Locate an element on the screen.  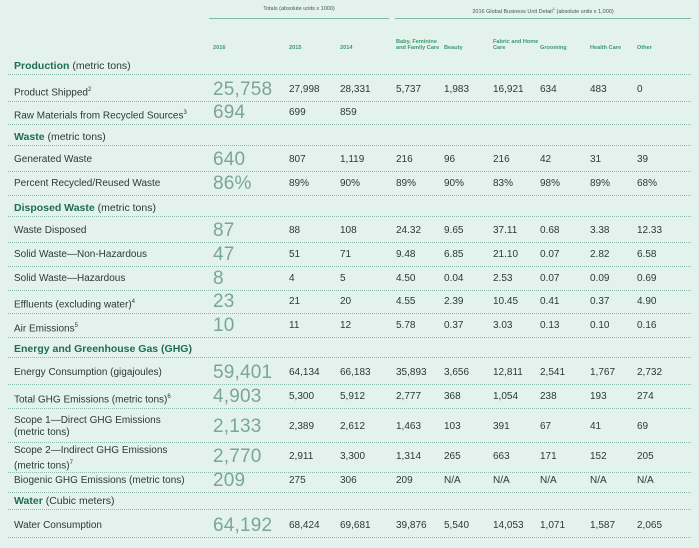
row-label-text: Percent Recycled/Reused Waste is located at coordinates (87, 183).